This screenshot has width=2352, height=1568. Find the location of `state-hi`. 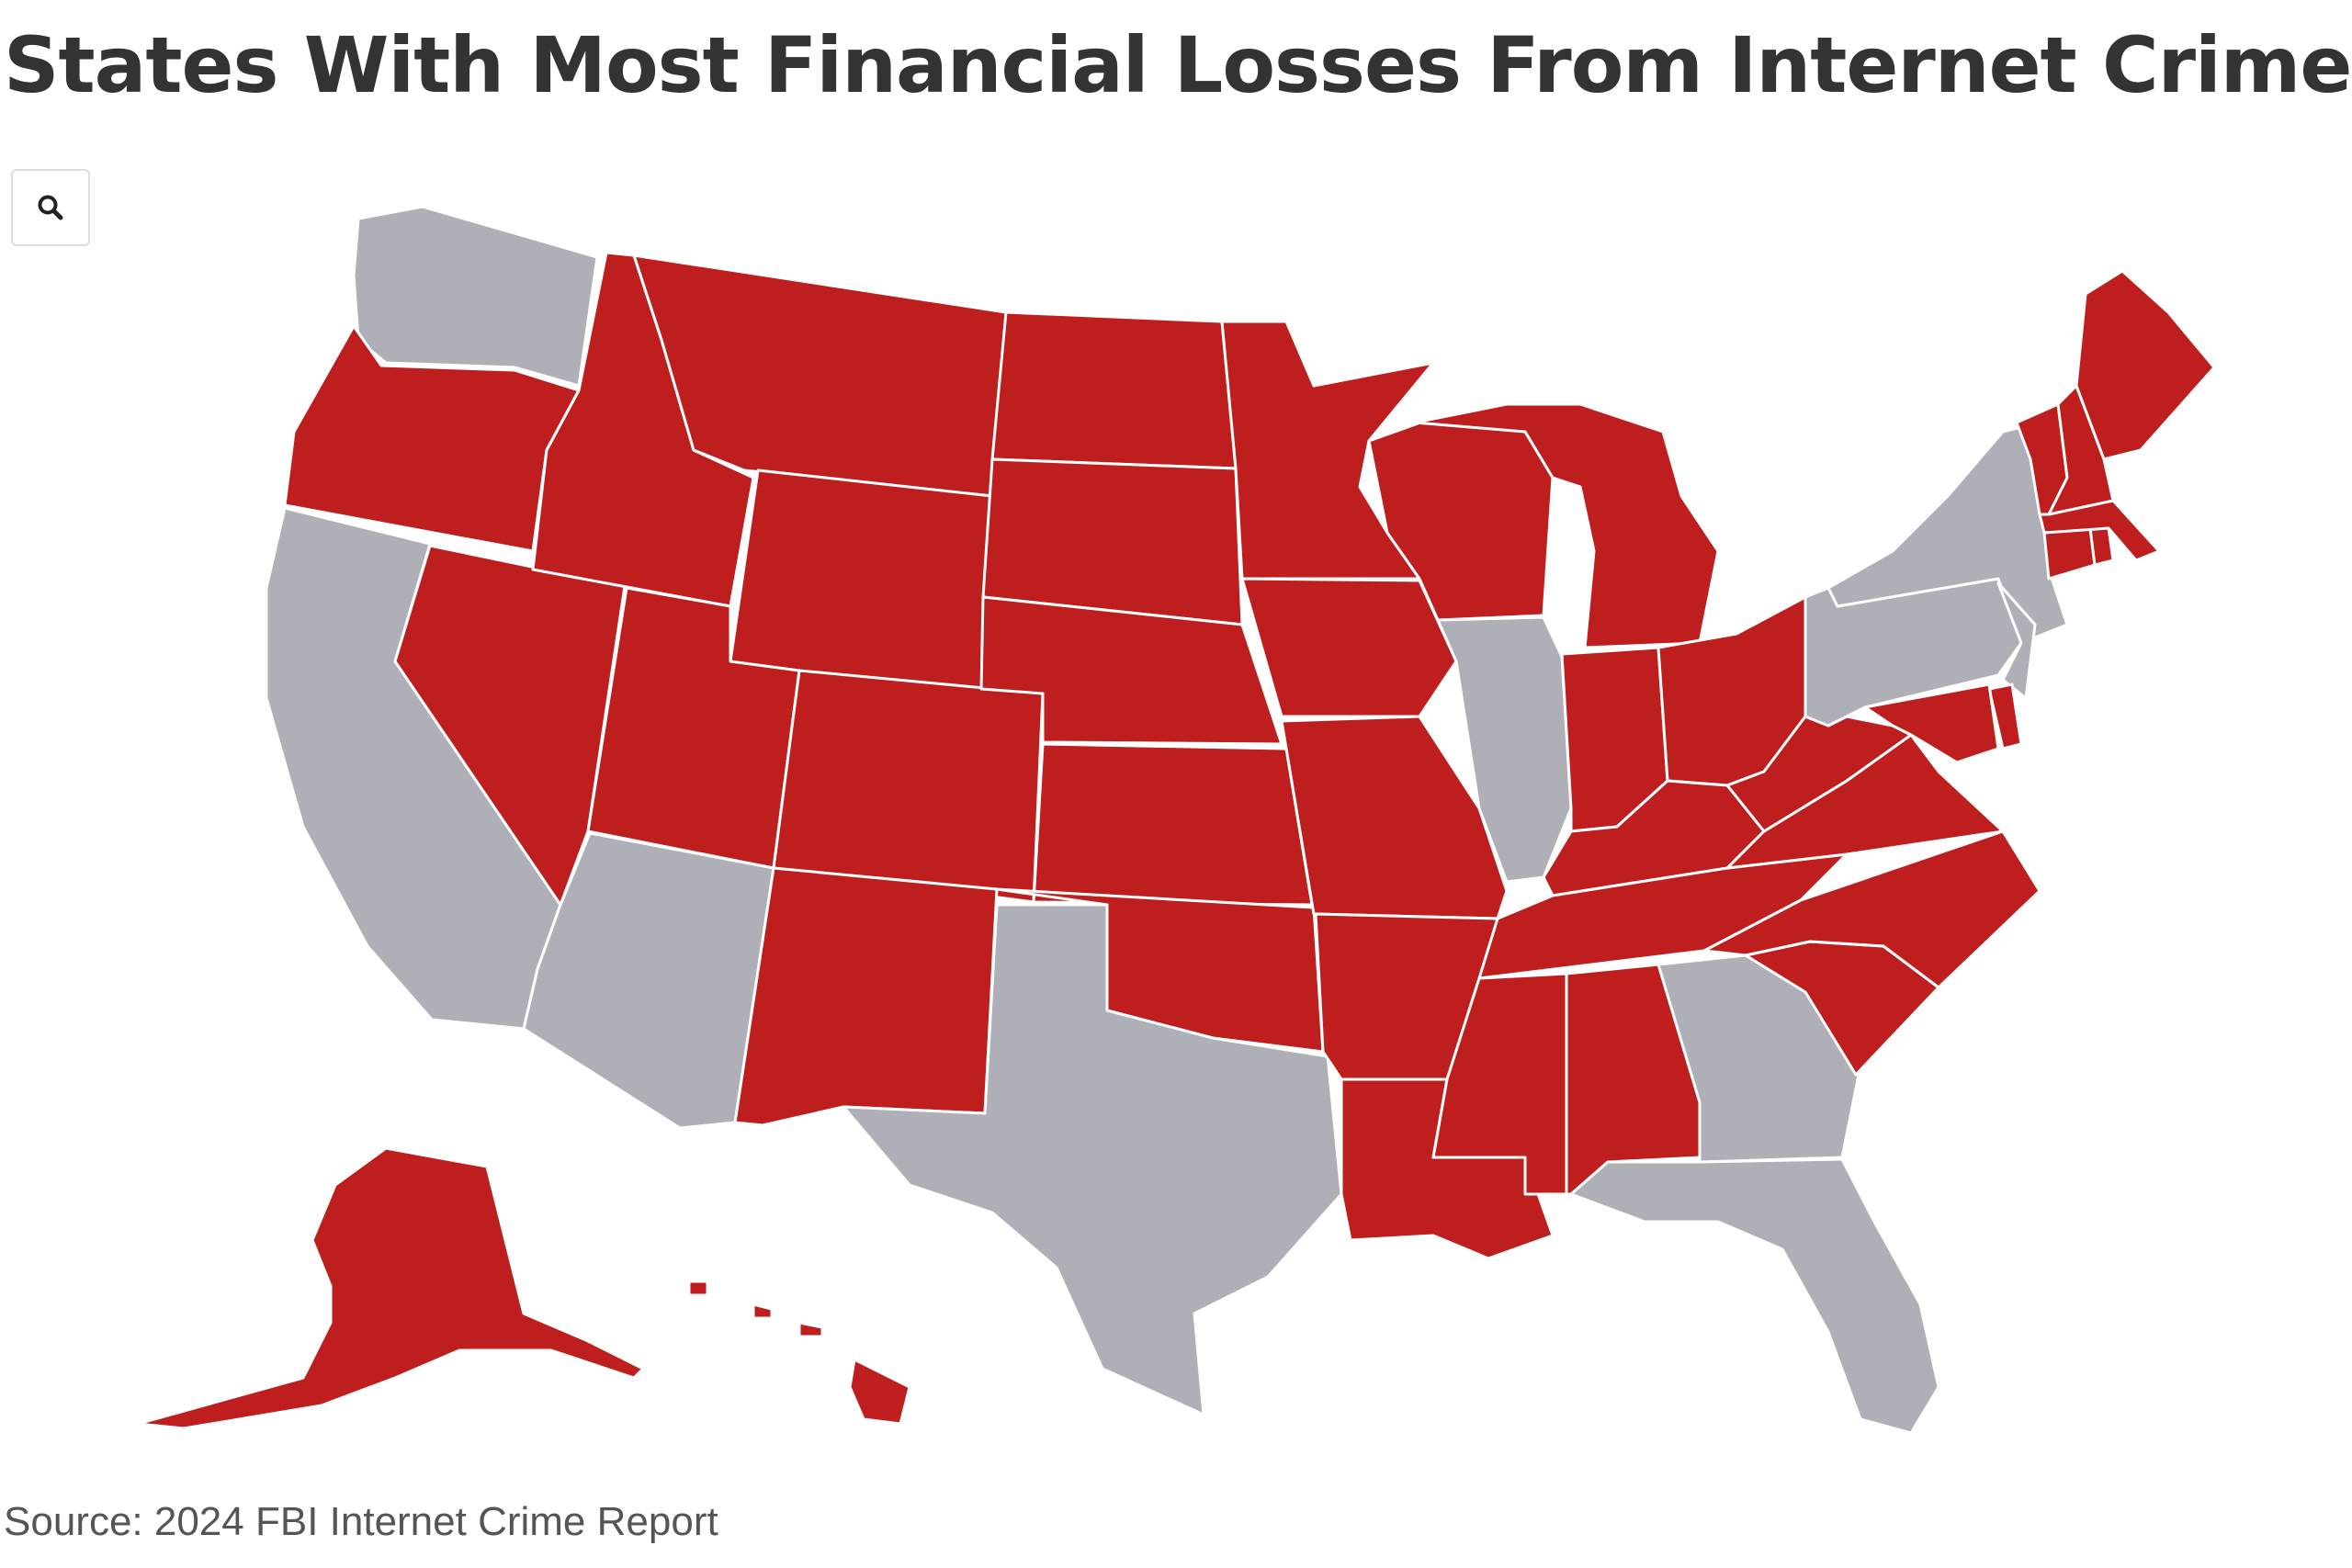

state-hi is located at coordinates (799, 1353).